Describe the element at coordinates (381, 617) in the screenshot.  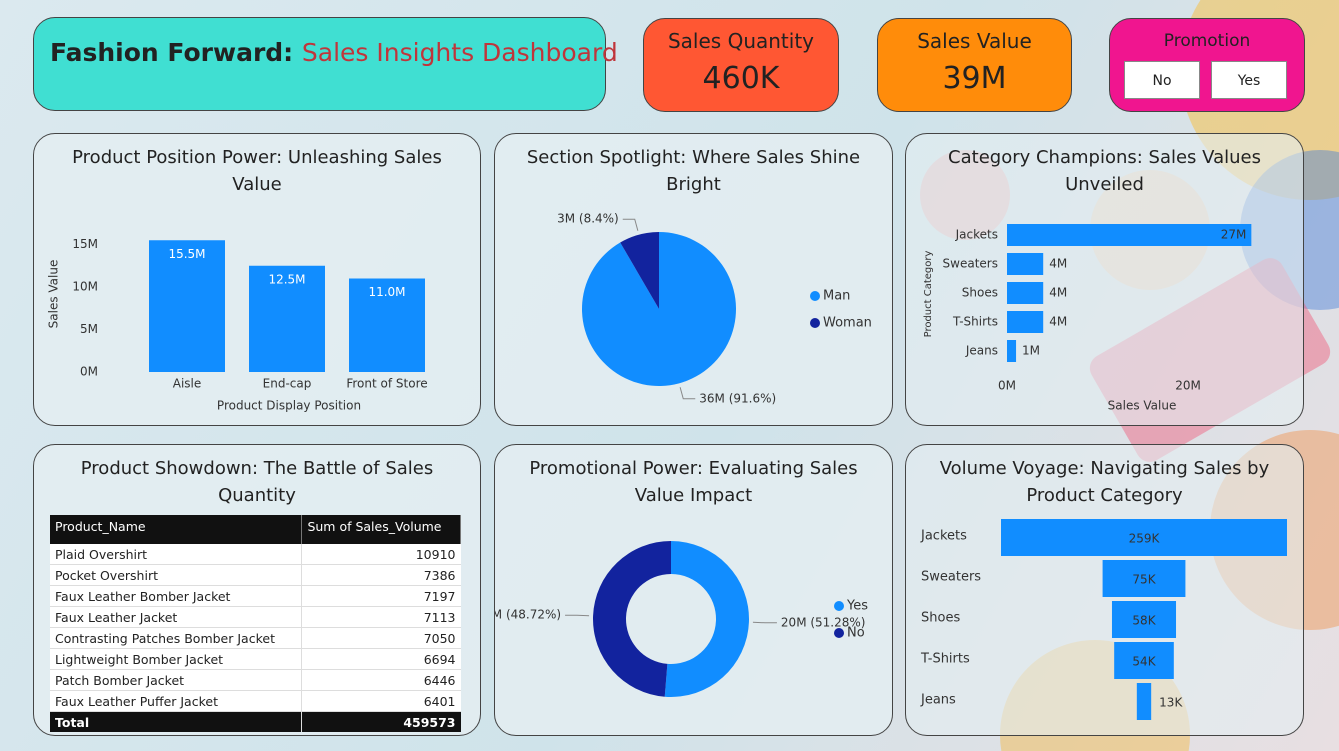
I see `cell: 7113` at that location.